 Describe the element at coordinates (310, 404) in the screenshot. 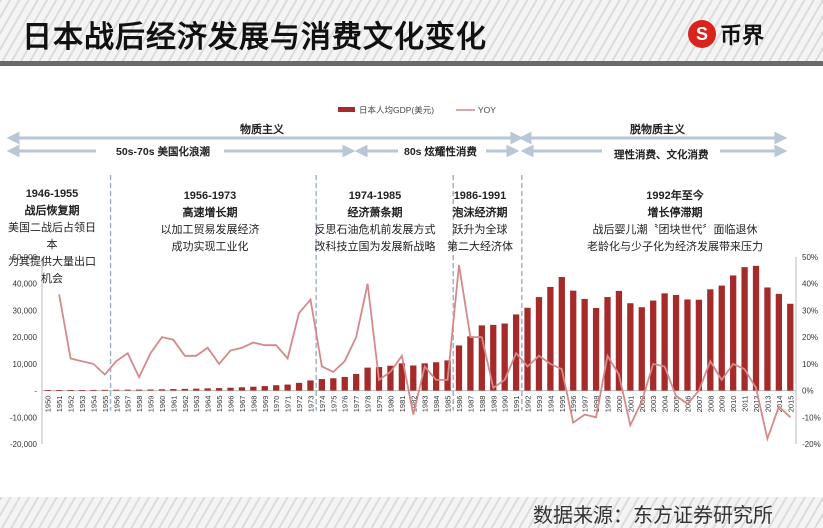

I see `x-tick-year: 1973` at that location.